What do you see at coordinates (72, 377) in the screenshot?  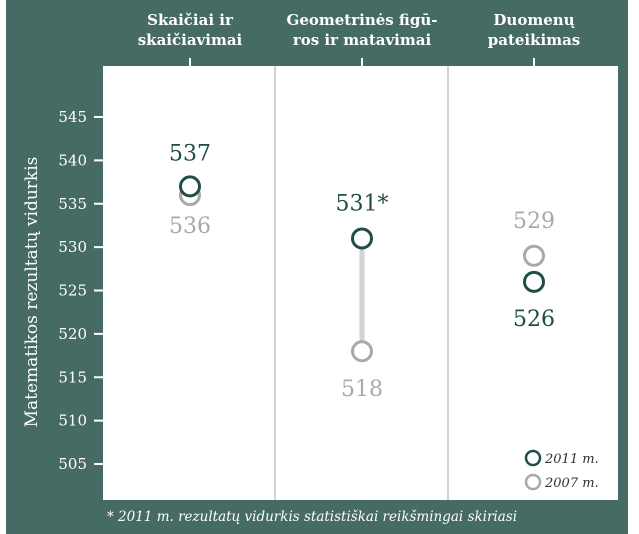 I see `y-tick-label: 515` at bounding box center [72, 377].